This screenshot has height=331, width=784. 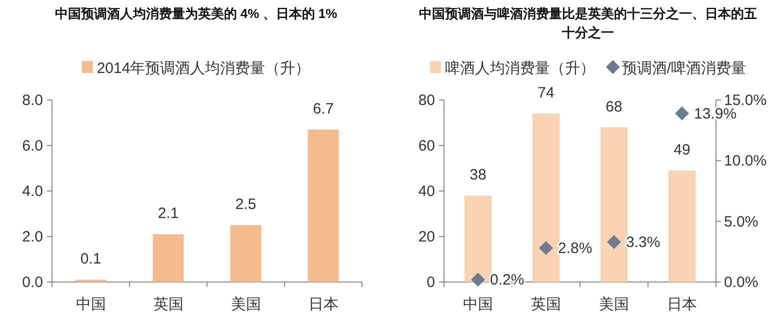 What do you see at coordinates (32, 237) in the screenshot?
I see `y-tick-label: 2.0` at bounding box center [32, 237].